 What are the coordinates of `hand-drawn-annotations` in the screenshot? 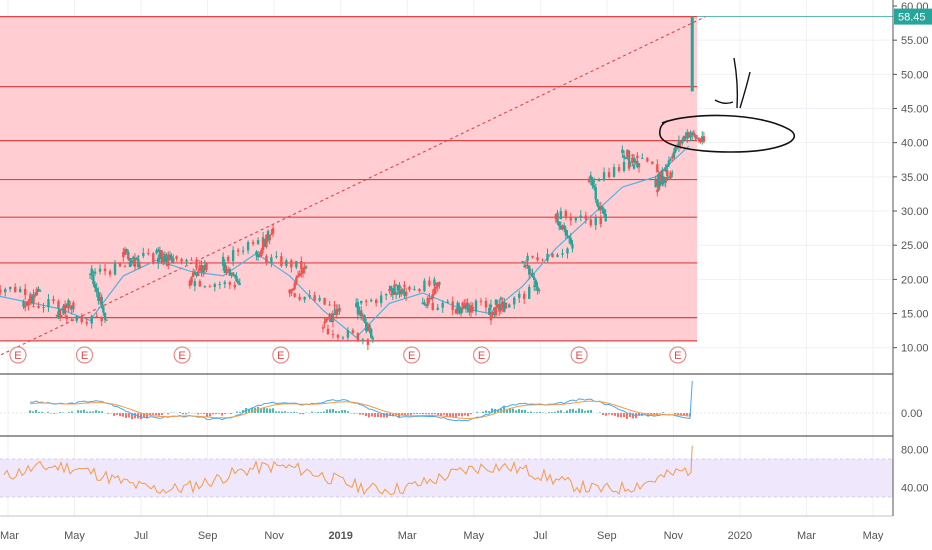 It's located at (727, 105).